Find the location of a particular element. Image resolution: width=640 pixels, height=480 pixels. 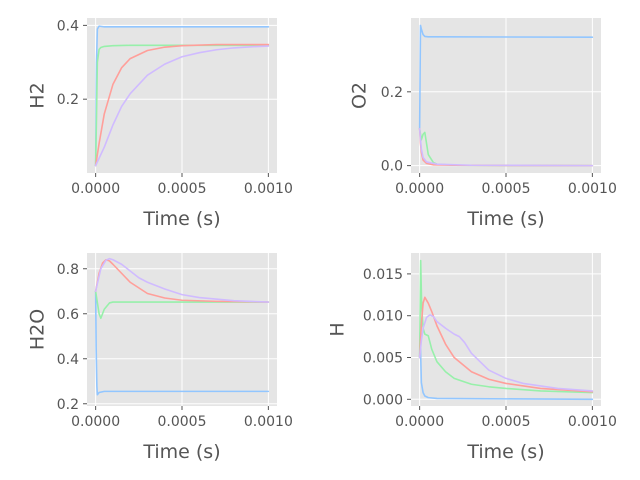

y-tick-label: 0.8 is located at coordinates (68, 270).